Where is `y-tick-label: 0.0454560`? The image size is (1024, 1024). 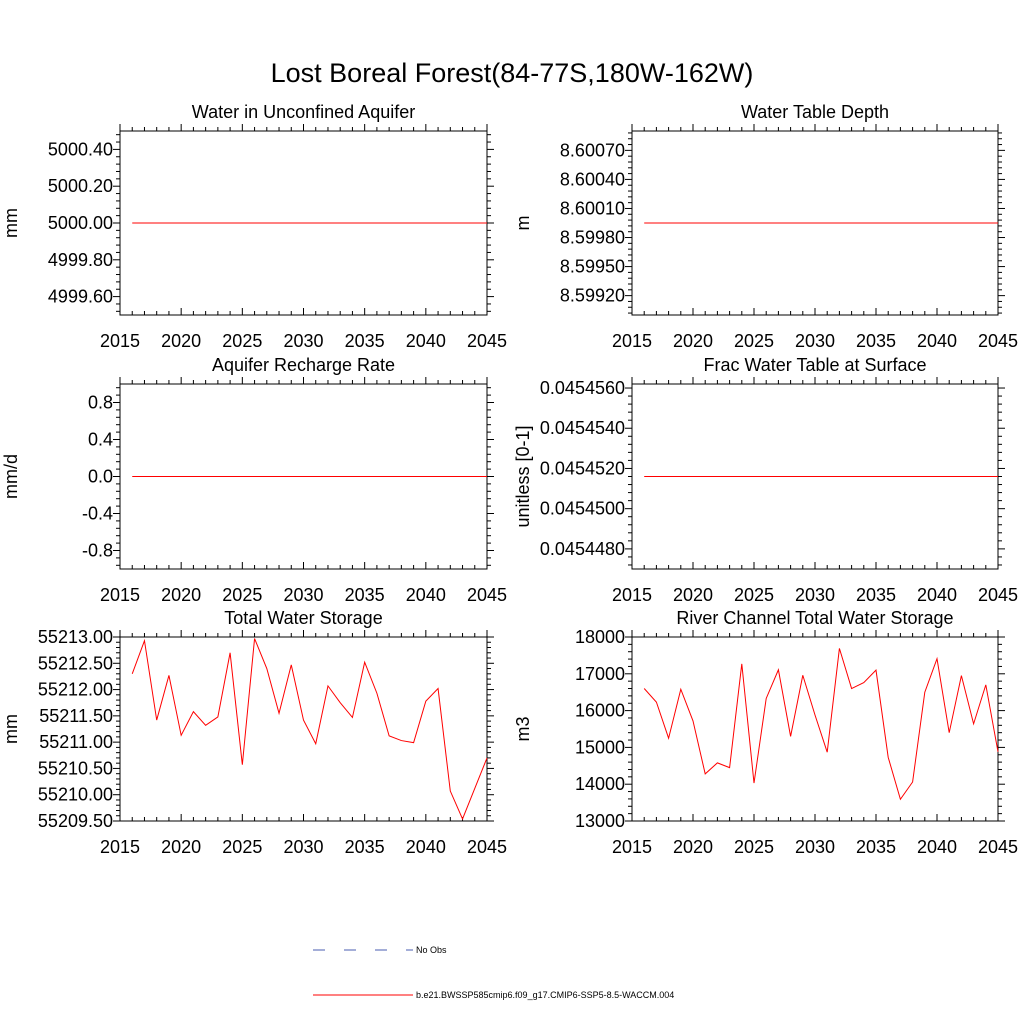
y-tick-label: 0.0454560 is located at coordinates (582, 388).